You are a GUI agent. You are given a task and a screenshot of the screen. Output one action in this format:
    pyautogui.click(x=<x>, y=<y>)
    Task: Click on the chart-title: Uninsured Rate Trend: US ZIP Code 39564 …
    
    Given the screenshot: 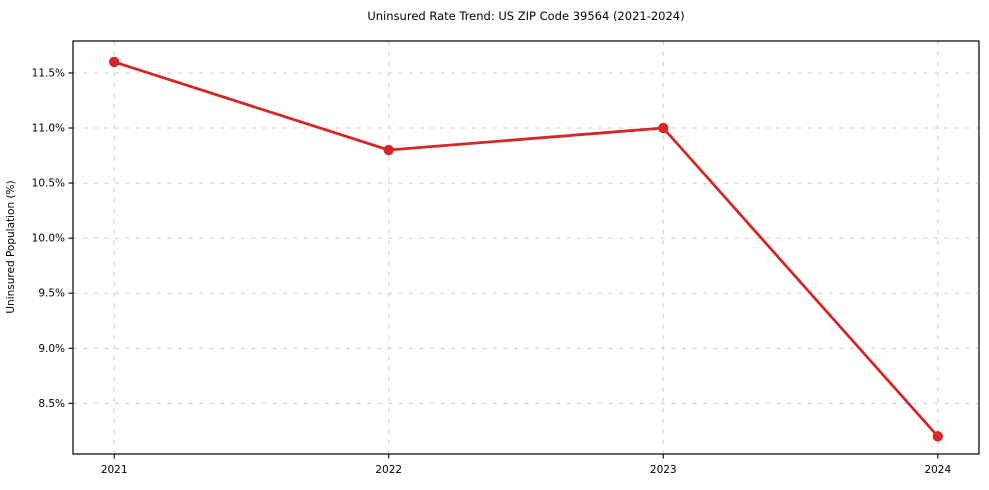 What is the action you would take?
    pyautogui.click(x=525, y=16)
    